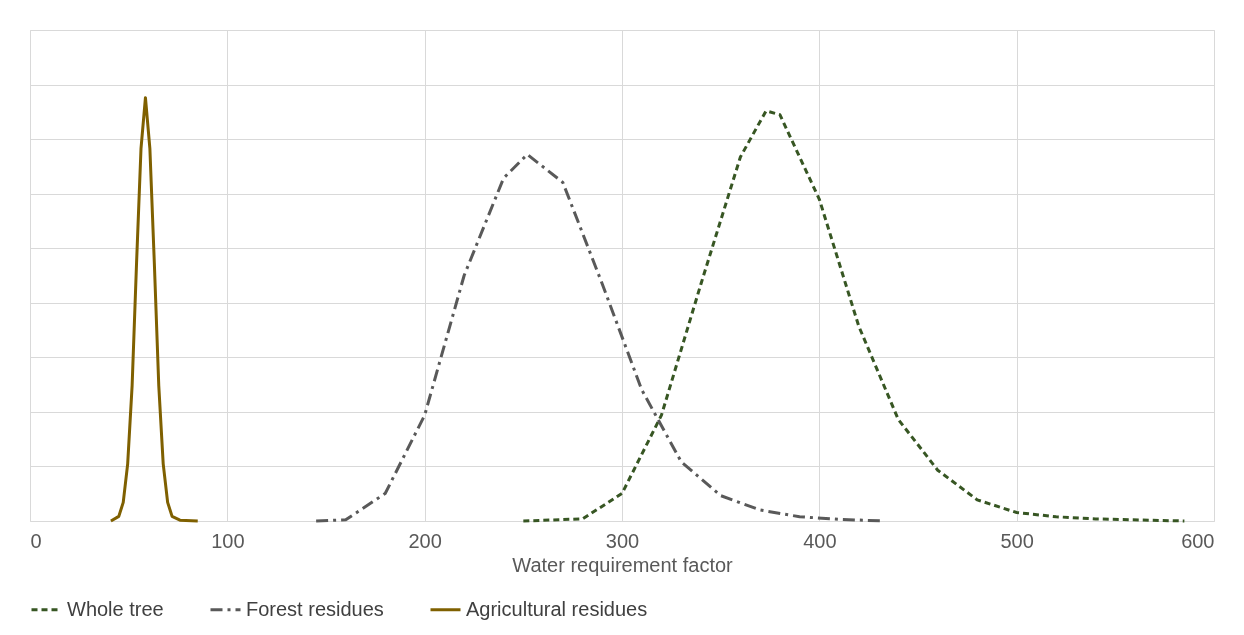 The width and height of the screenshot is (1244, 635). I want to click on x-tick-label: 0, so click(36, 540).